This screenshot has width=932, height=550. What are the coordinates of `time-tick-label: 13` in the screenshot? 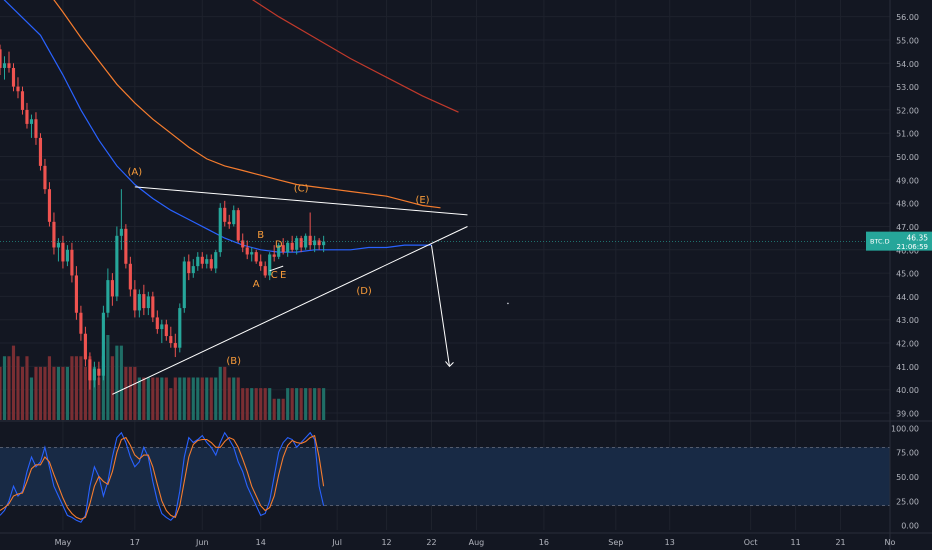 It's located at (670, 542).